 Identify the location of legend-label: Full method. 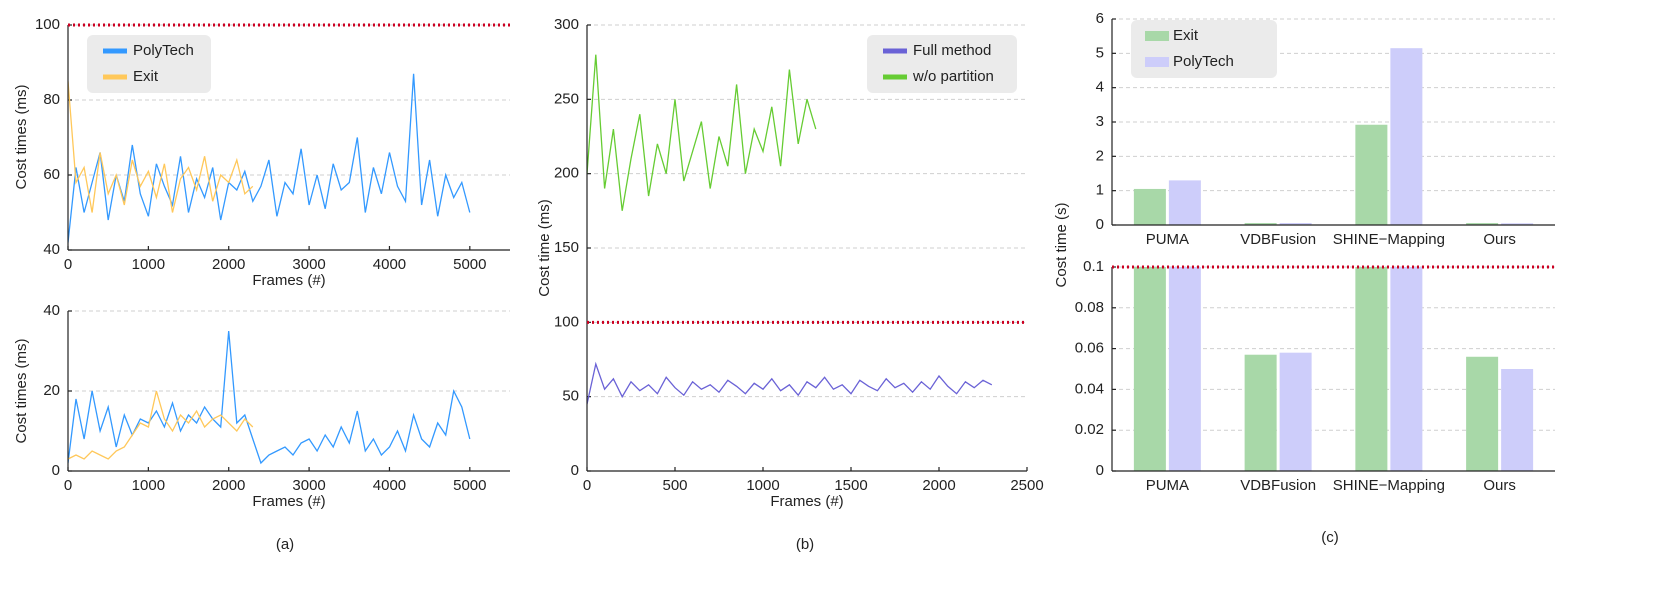
(952, 50).